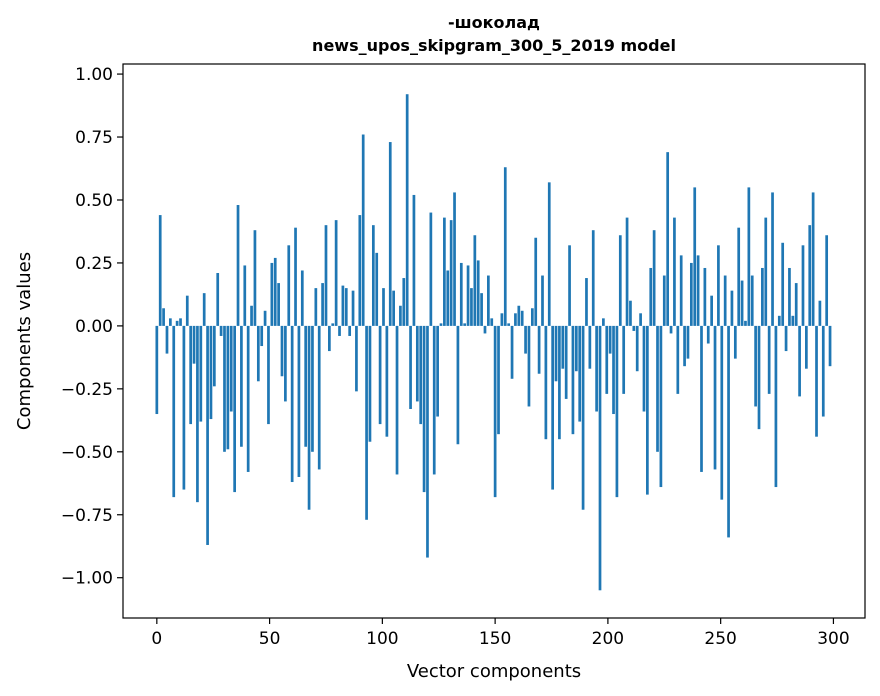 The image size is (880, 696). I want to click on x-tick-label: 100, so click(382, 639).